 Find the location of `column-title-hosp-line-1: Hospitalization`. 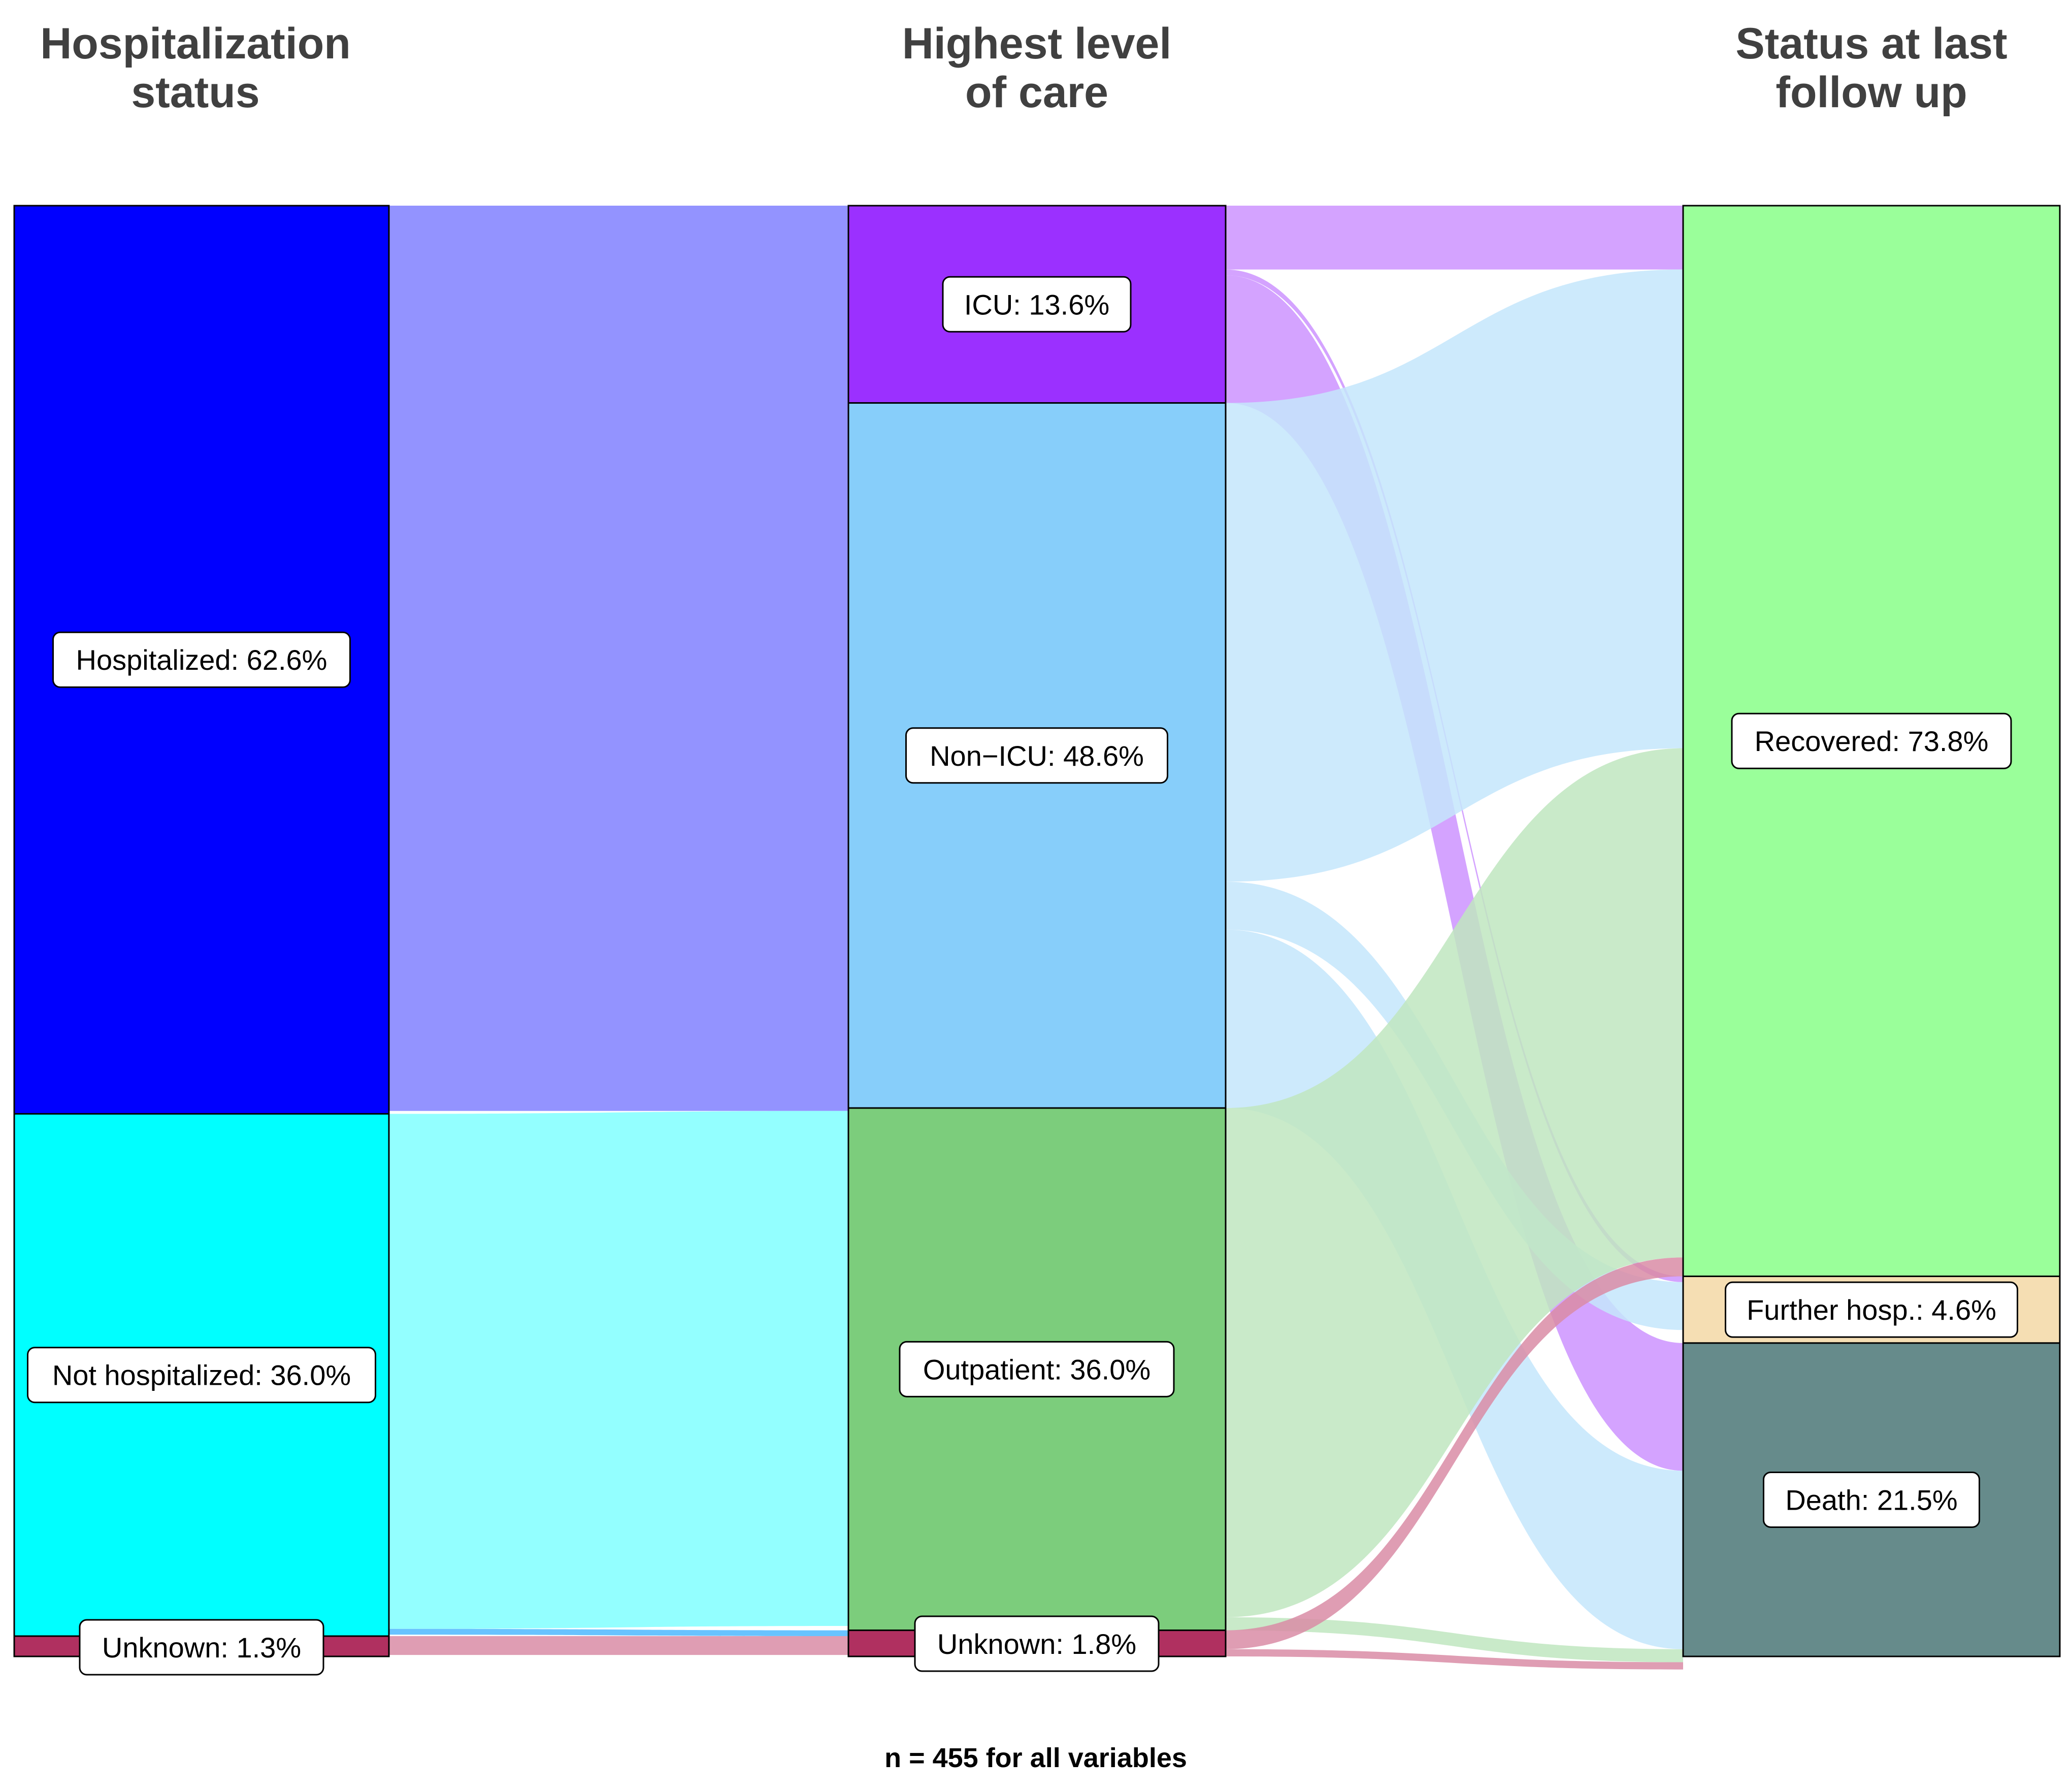

column-title-hosp-line-1: Hospitalization is located at coordinates (195, 43).